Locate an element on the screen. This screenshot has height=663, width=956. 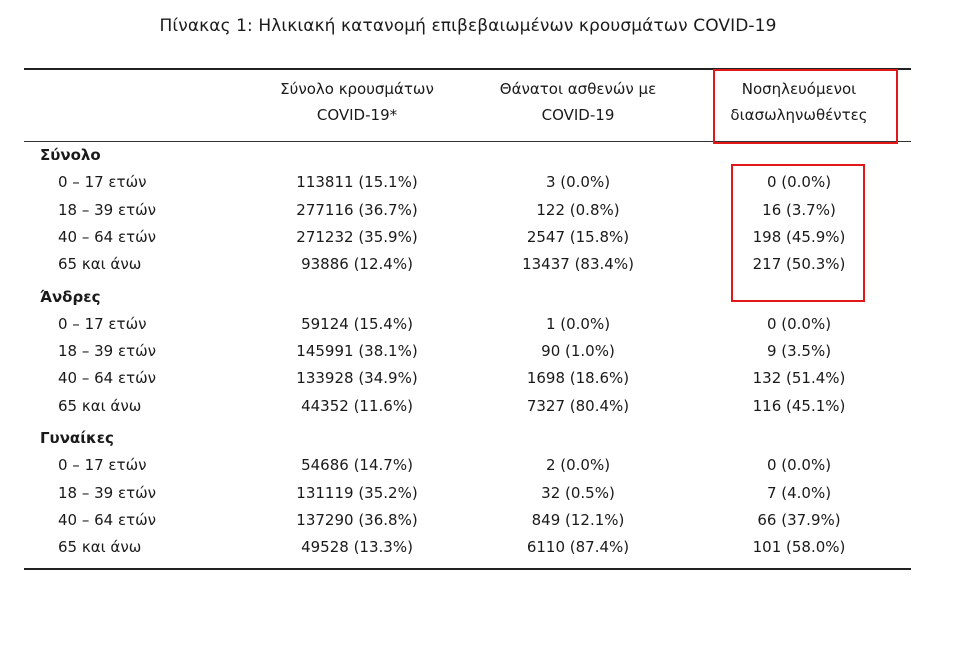
table-top-rule is located at coordinates (467, 69).